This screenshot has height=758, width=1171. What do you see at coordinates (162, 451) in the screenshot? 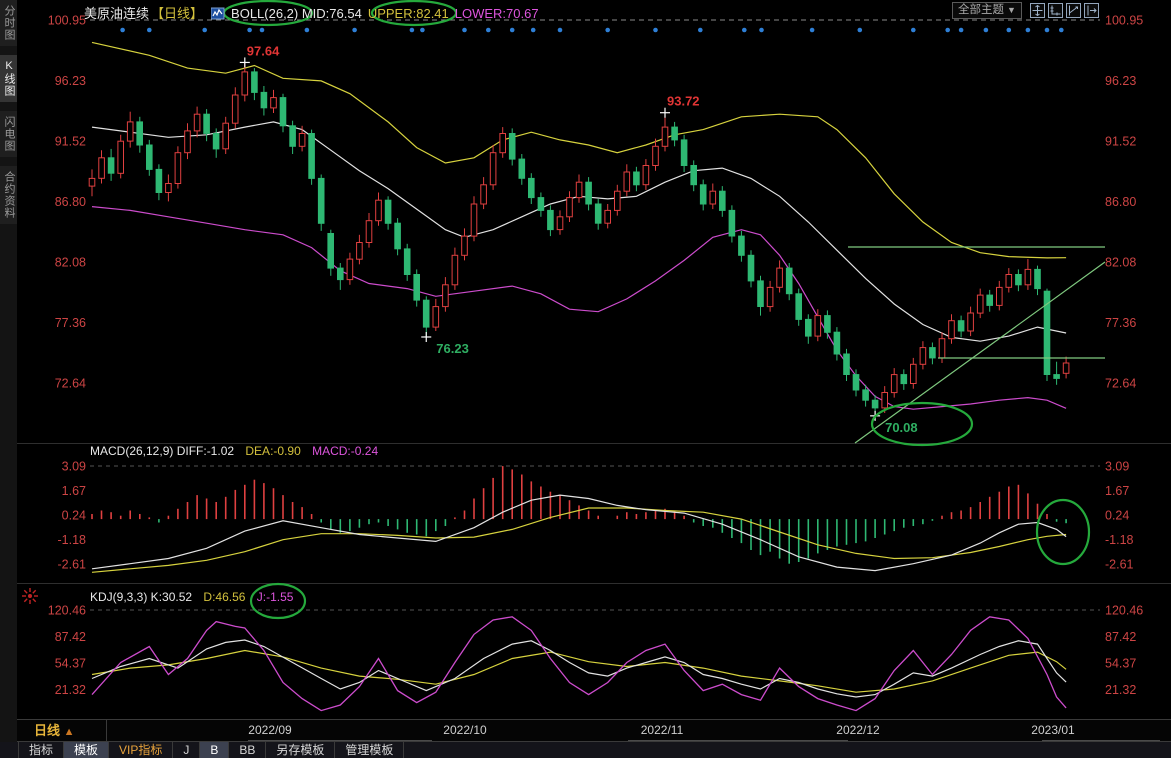
I see `macd-title: MACD(26,12,9) DIFF:-1.02` at bounding box center [162, 451].